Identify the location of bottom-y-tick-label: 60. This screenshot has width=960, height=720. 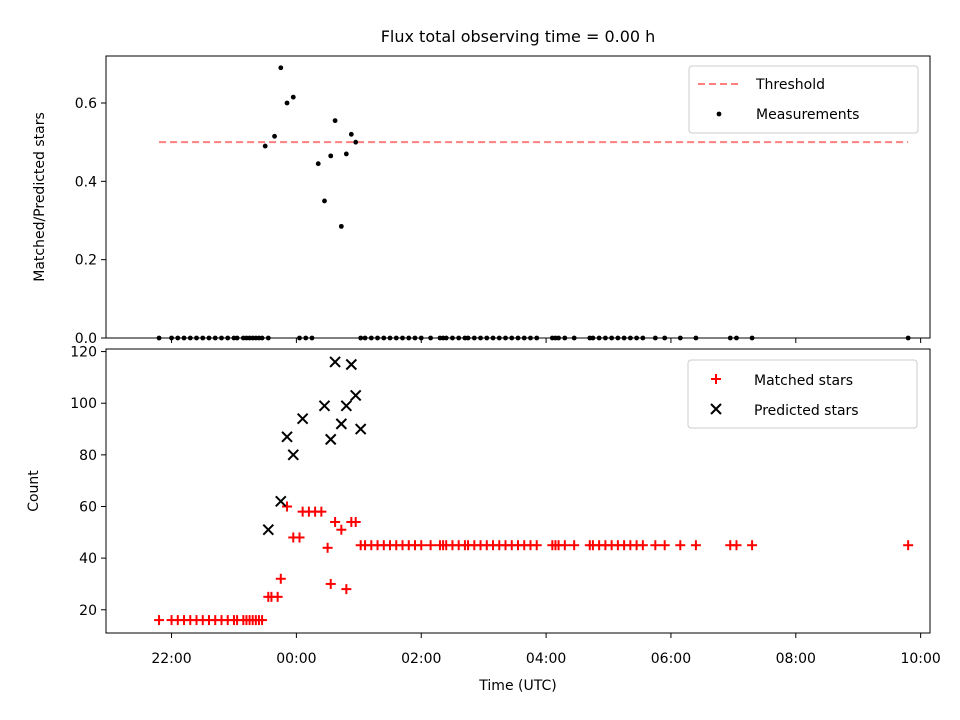
(88, 507).